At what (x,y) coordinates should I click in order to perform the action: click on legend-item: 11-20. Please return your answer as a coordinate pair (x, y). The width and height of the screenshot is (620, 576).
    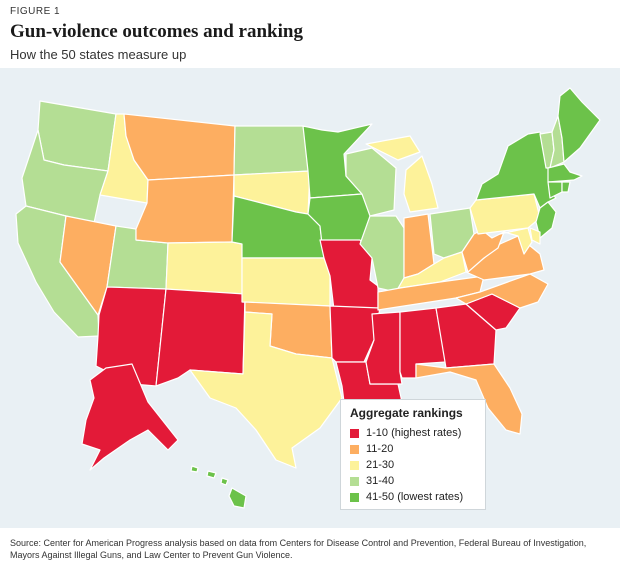
    Looking at the image, I should click on (413, 449).